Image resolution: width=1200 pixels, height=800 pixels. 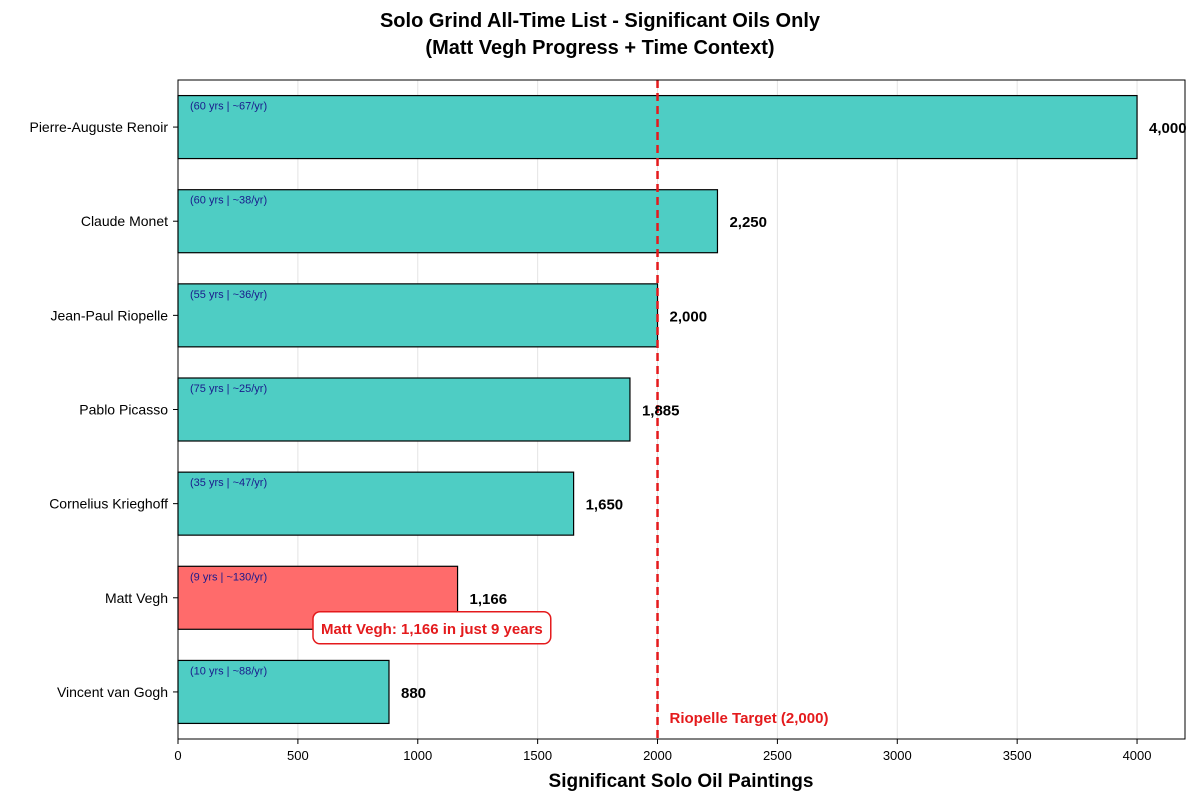 I want to click on bar-note: (55 yrs | ~36/yr), so click(x=228, y=295).